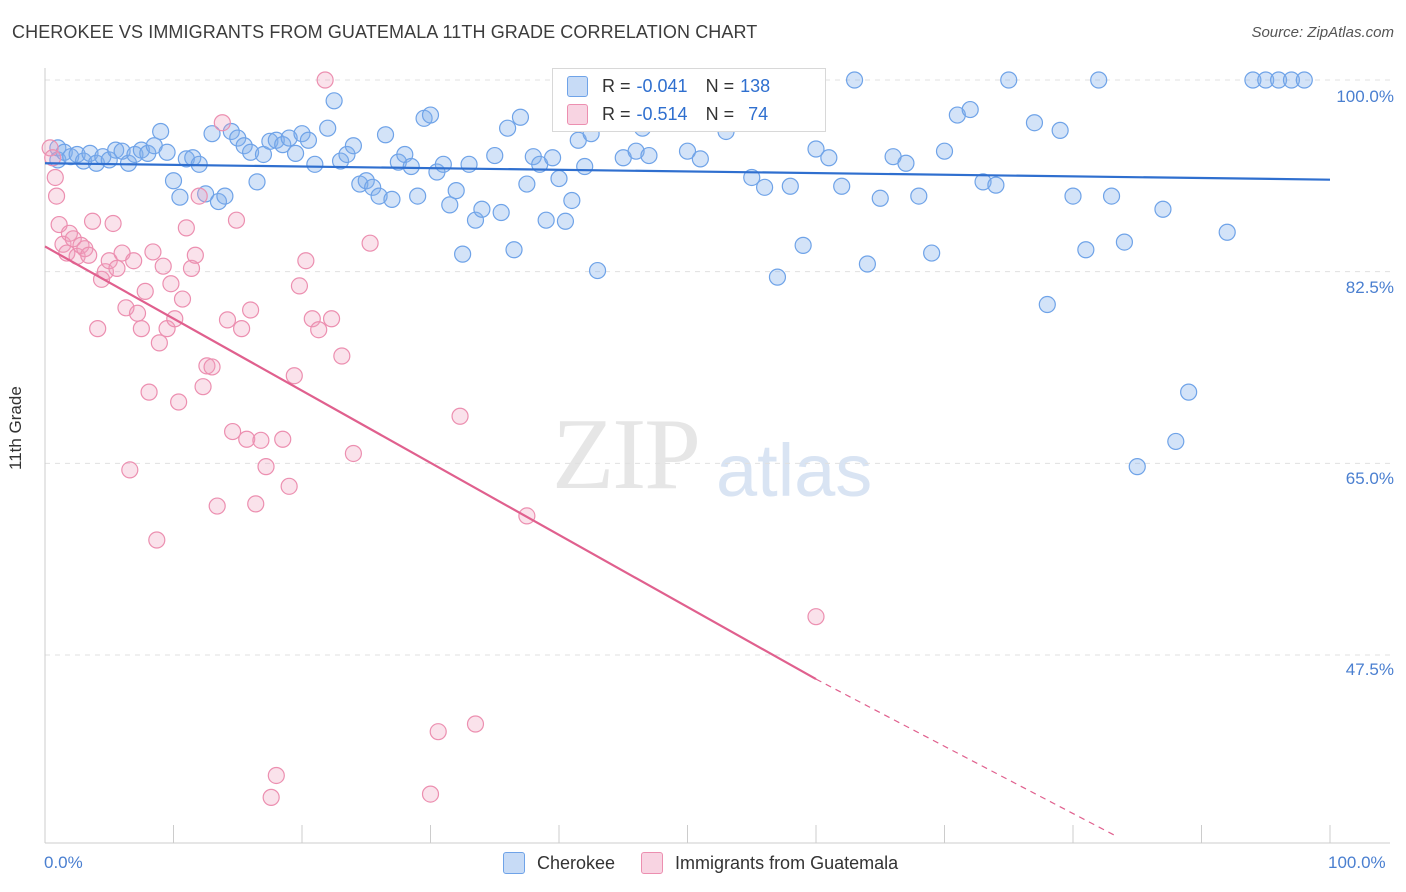 Image resolution: width=1406 pixels, height=892 pixels. I want to click on y-tick-label: 47.5%, so click(1369, 669).